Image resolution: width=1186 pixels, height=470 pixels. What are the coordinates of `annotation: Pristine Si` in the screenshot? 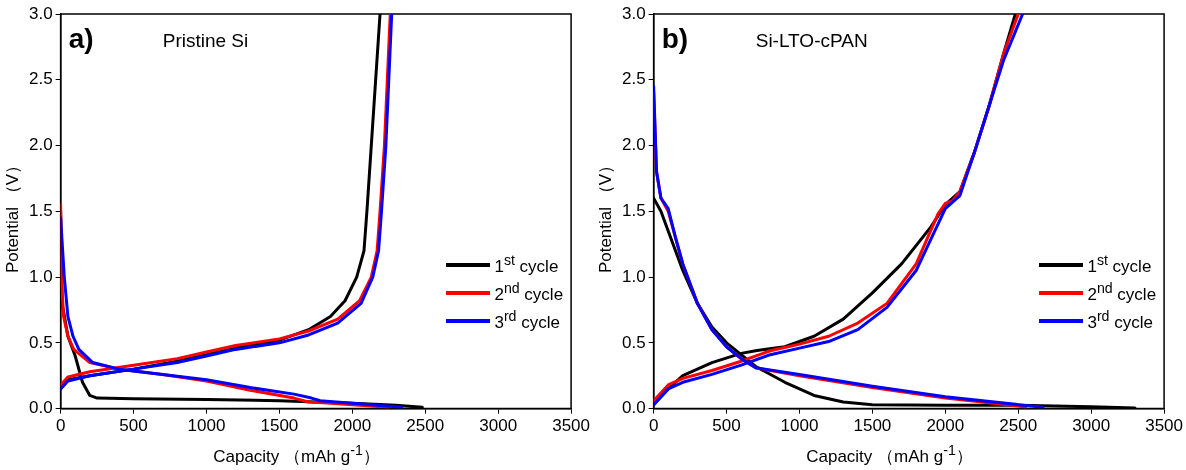 It's located at (205, 40).